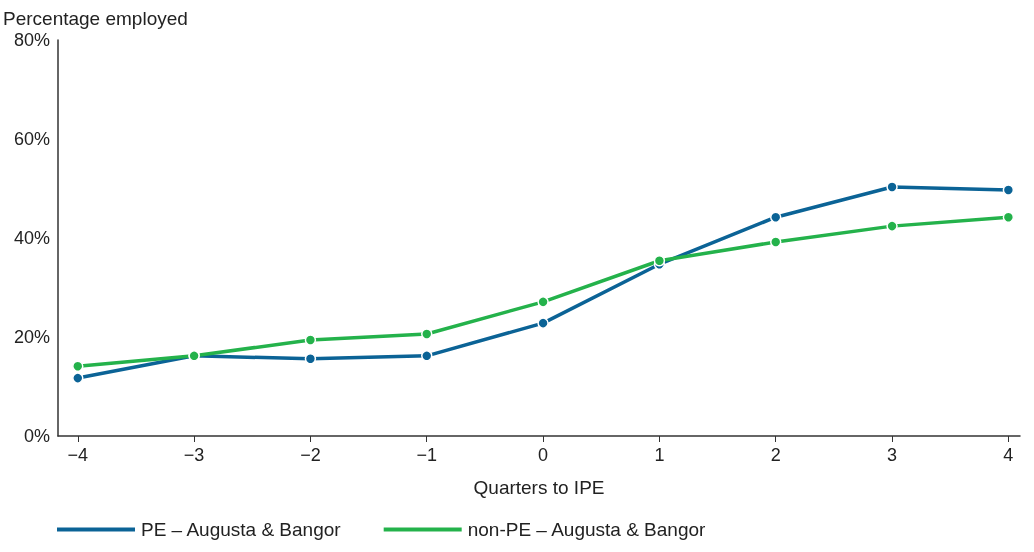  What do you see at coordinates (427, 455) in the screenshot?
I see `x-tick-label: −1` at bounding box center [427, 455].